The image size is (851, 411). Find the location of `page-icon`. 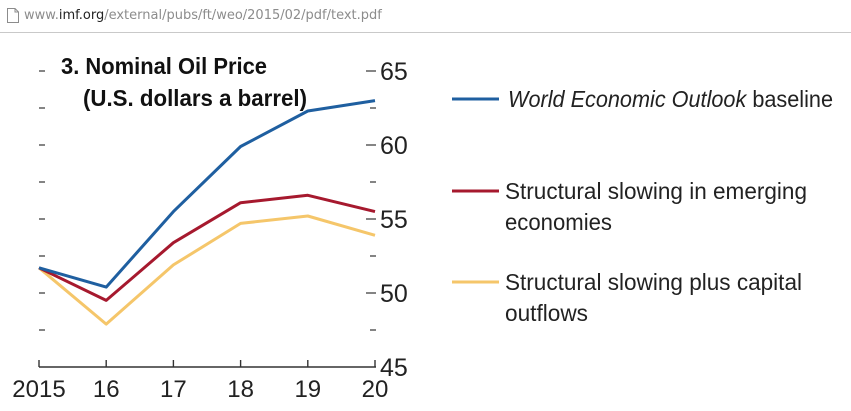

page-icon is located at coordinates (13, 18).